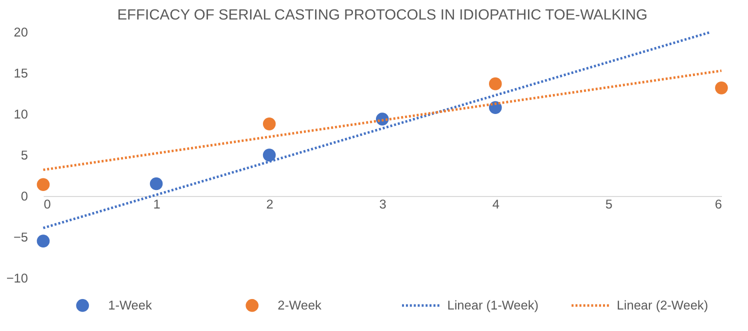  What do you see at coordinates (300, 304) in the screenshot?
I see `legend-label: 2-Week` at bounding box center [300, 304].